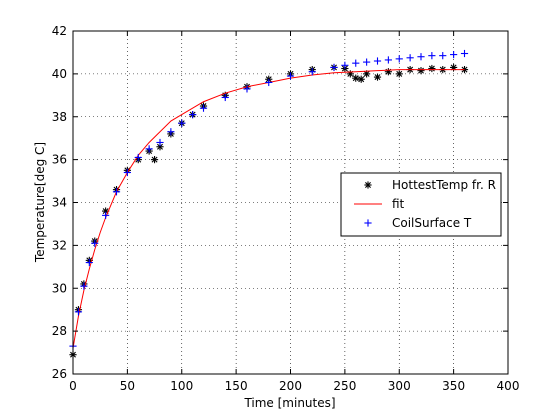 The image size is (560, 420). What do you see at coordinates (59, 117) in the screenshot?
I see `y-tick-label: 38` at bounding box center [59, 117].